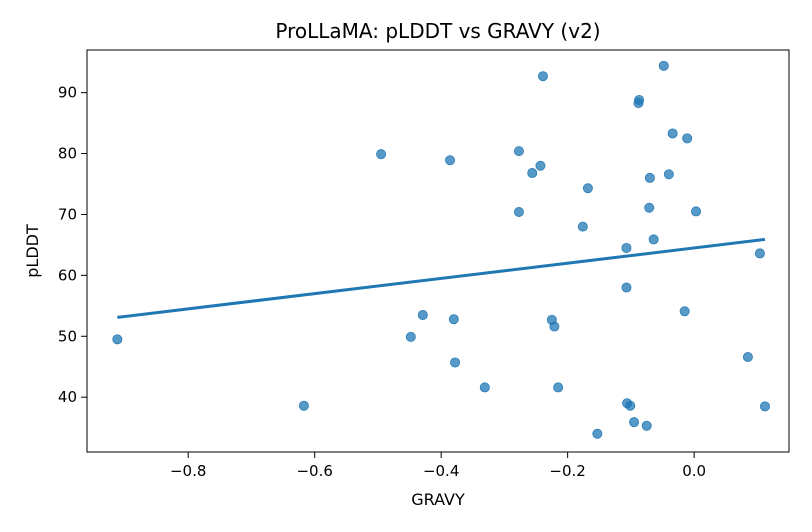  I want to click on x-tick-label: 0.0, so click(694, 471).